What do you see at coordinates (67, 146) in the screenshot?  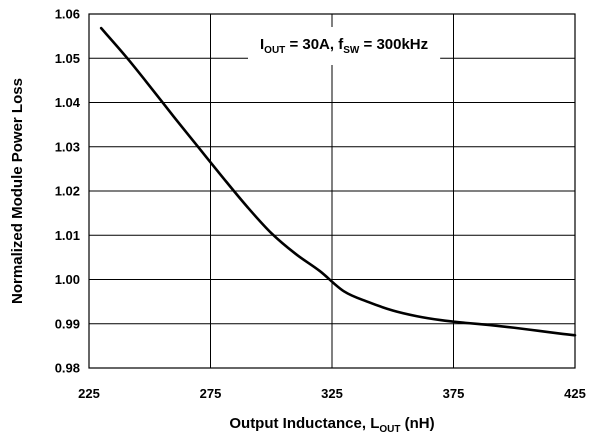 I see `y-tick-label: 1.03` at bounding box center [67, 146].